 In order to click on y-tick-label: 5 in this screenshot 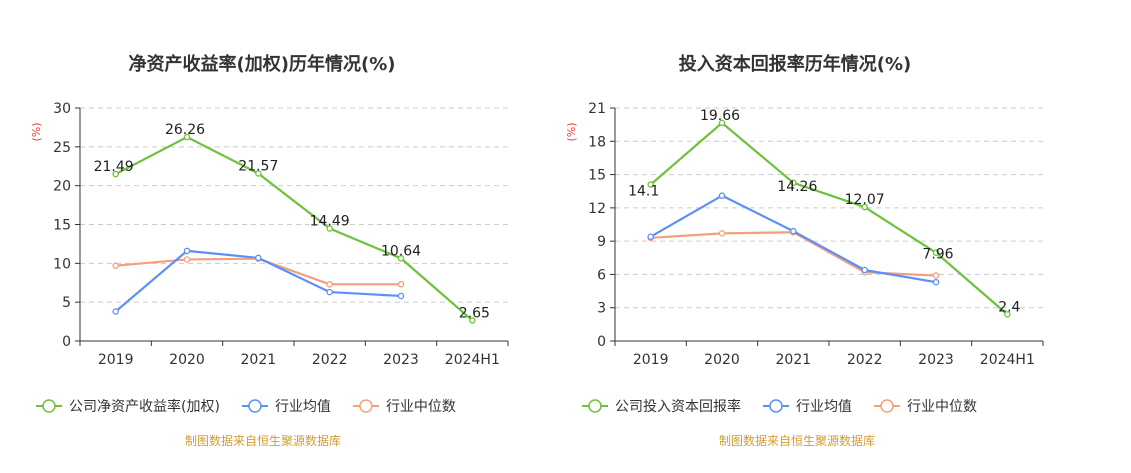, I will do `click(66, 303)`.